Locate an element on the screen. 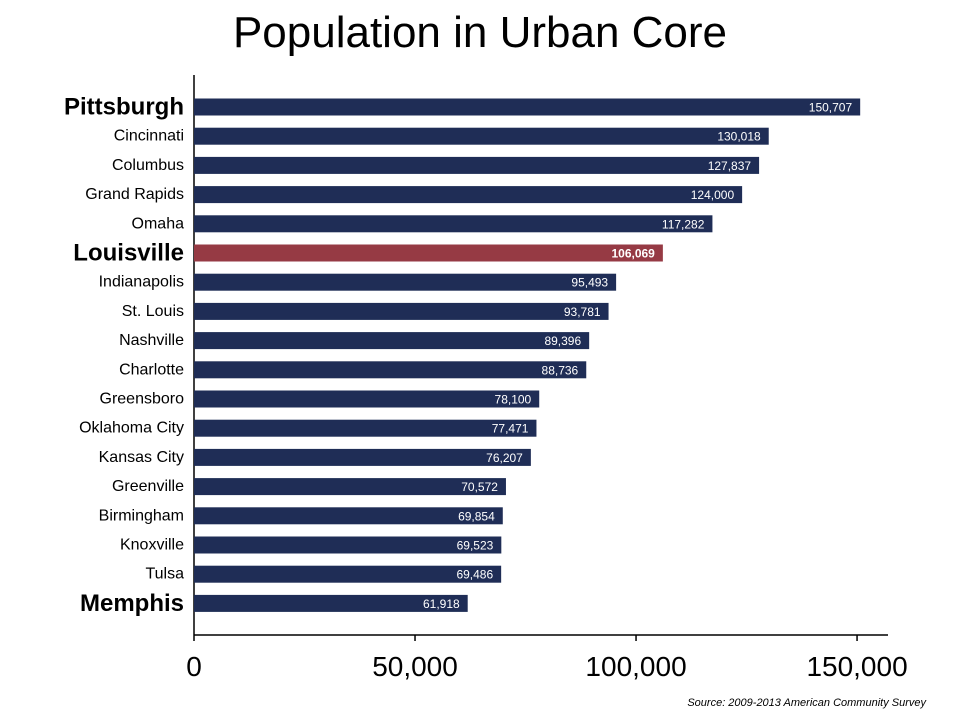  value-label: 89,396 is located at coordinates (562, 341).